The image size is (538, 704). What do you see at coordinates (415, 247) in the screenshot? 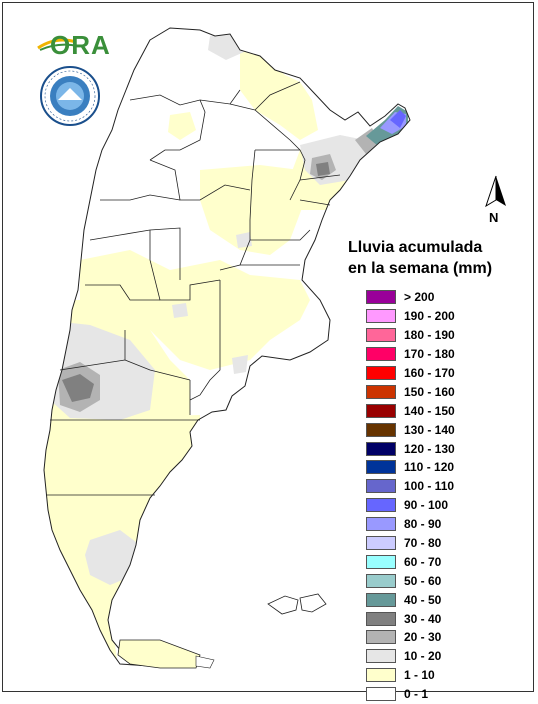
I see `legend-title-line1: Lluvia acumulada` at bounding box center [415, 247].